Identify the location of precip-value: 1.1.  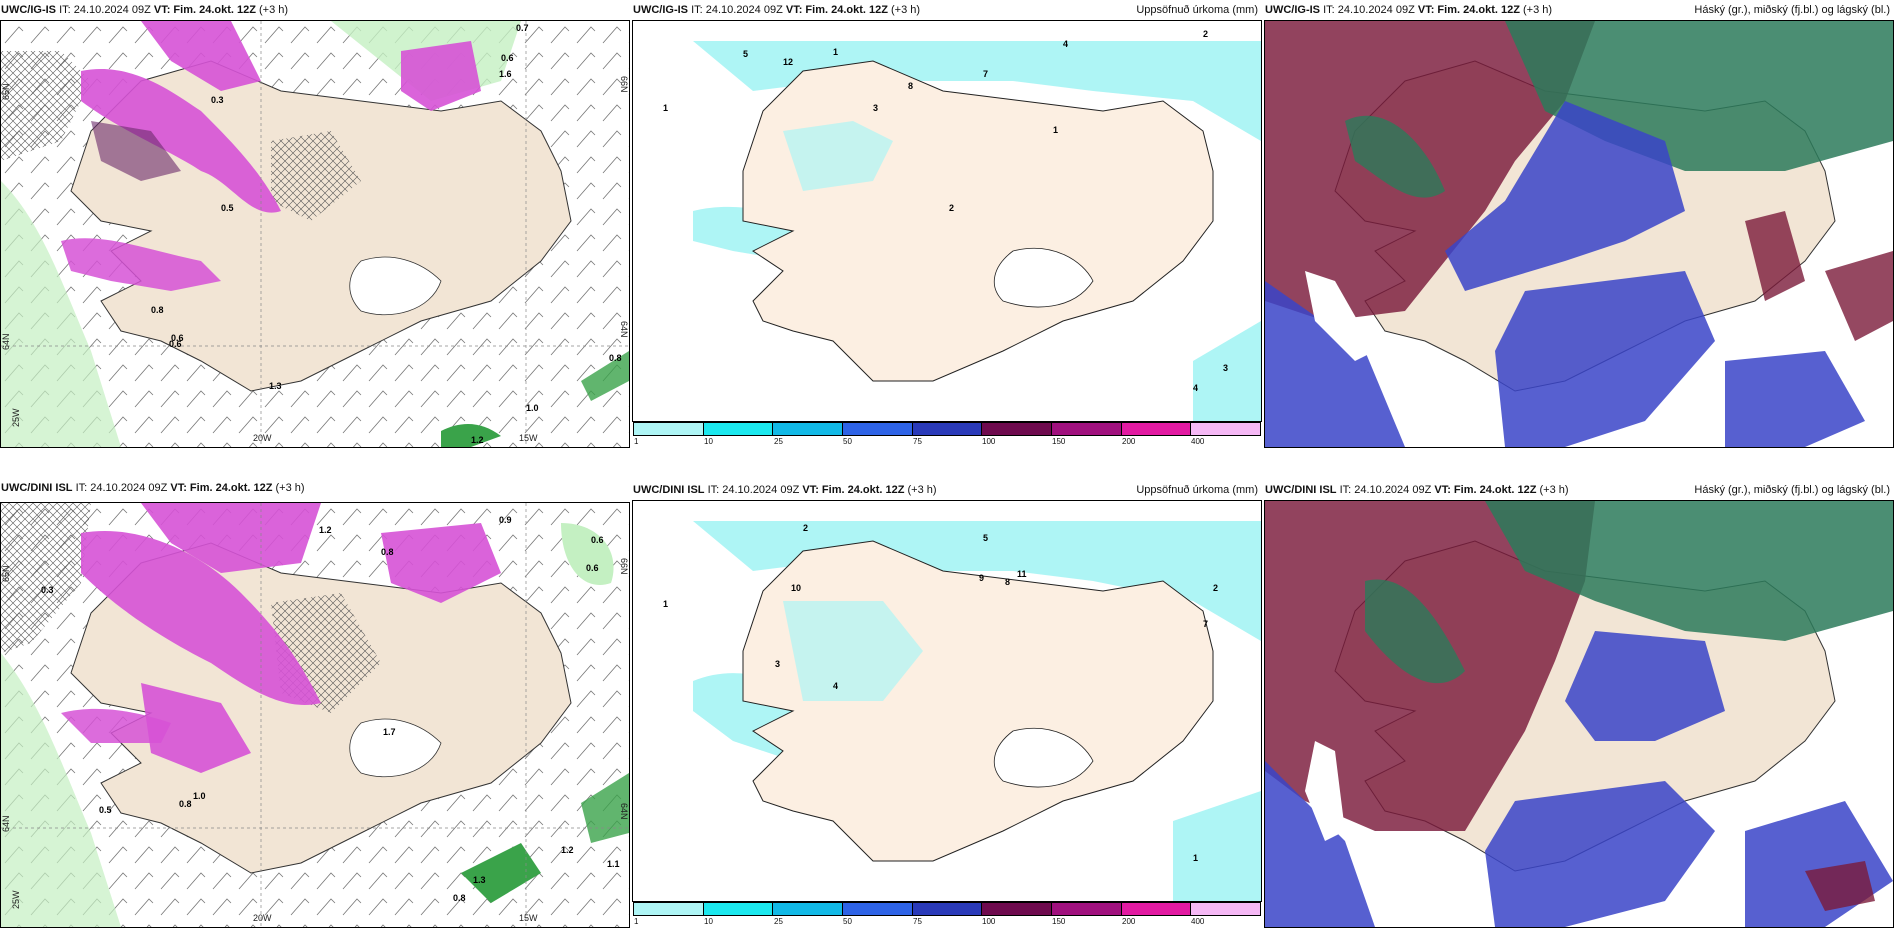
(613, 864).